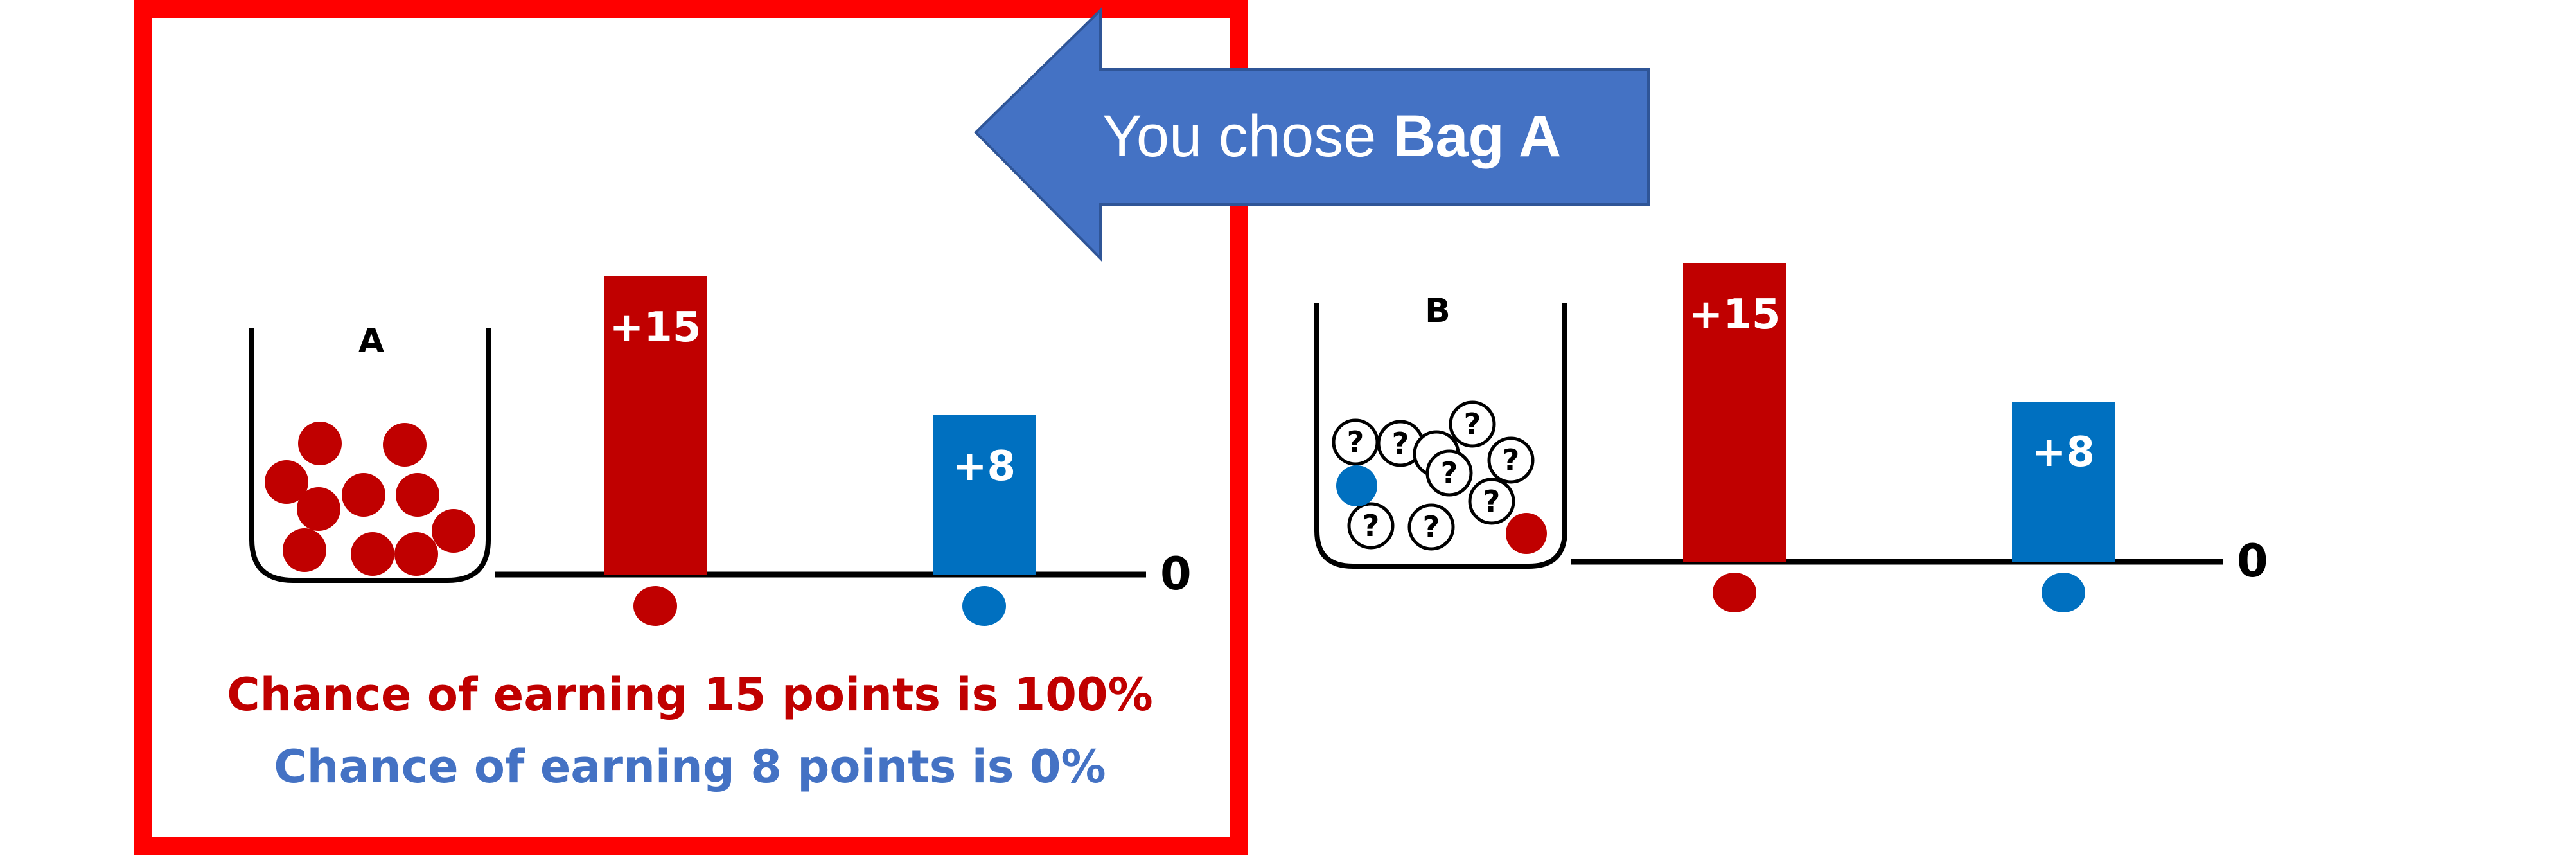  I want to click on bag-a-balls, so click(370, 499).